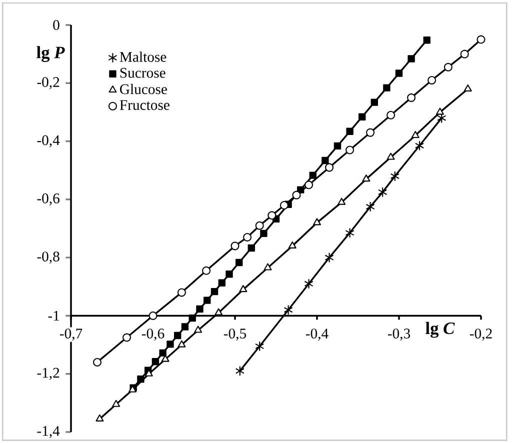  I want to click on y-tick-label: -1,4, so click(48, 432).